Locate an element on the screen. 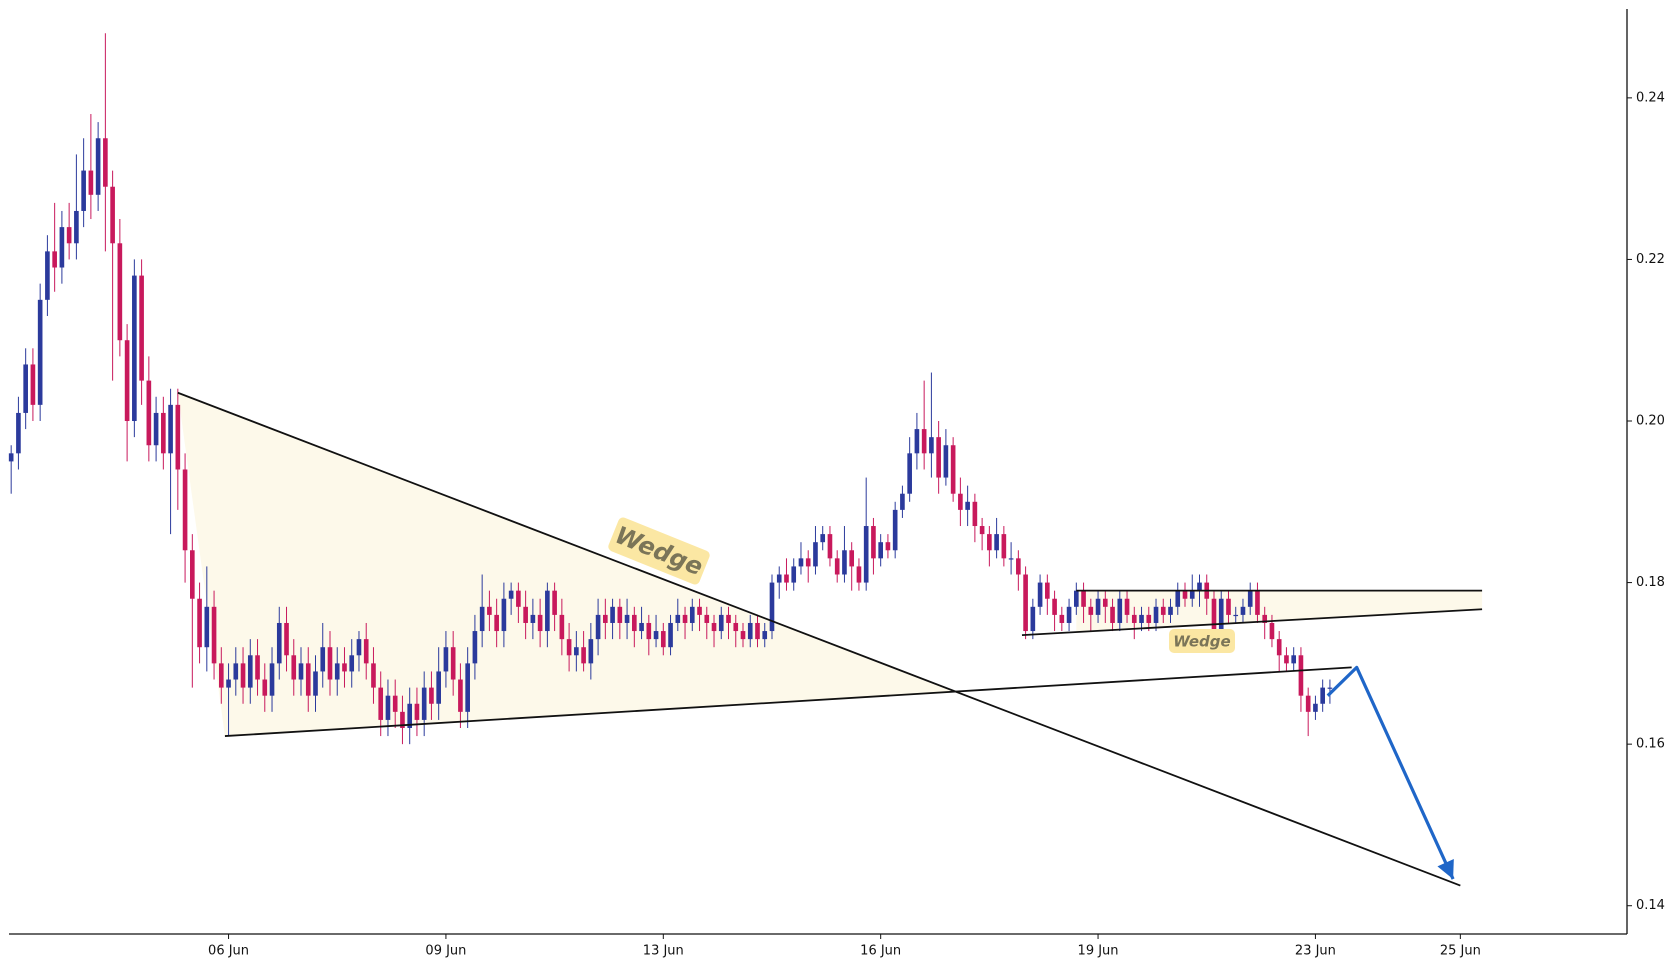 This screenshot has width=1680, height=960. y-tick-label: 0.18 is located at coordinates (1650, 582).